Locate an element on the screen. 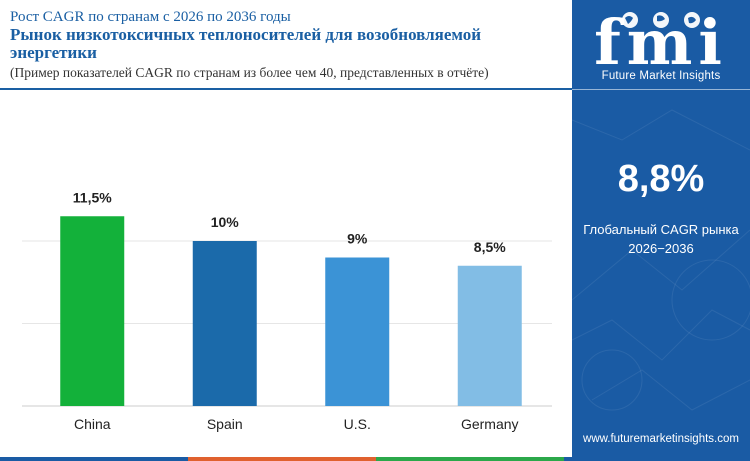 The width and height of the screenshot is (750, 461). chart-subtitle: Рост CAGR по странам с 2026 по 2036 годы is located at coordinates (150, 17).